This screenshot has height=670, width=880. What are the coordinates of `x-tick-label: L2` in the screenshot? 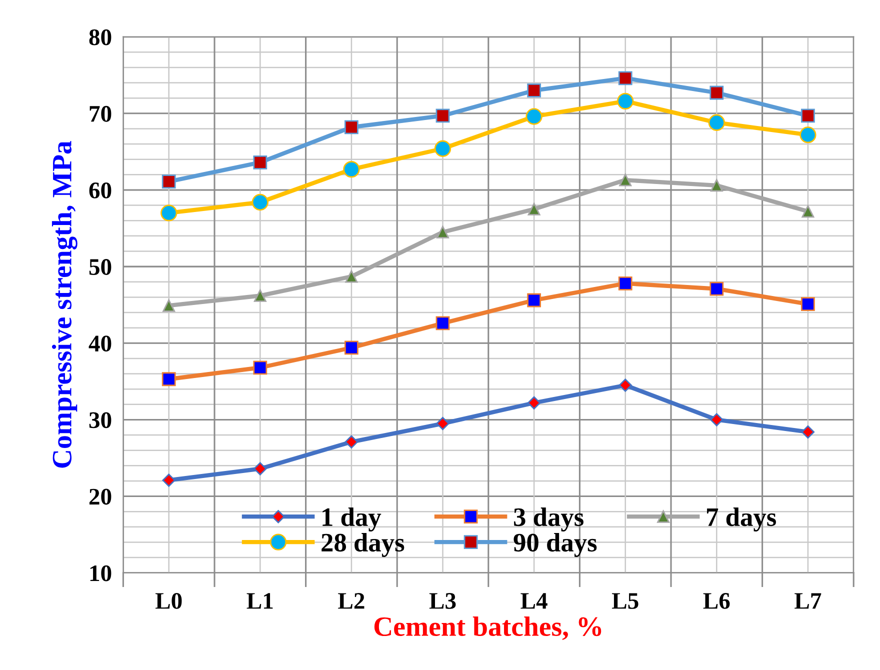 It's located at (351, 601).